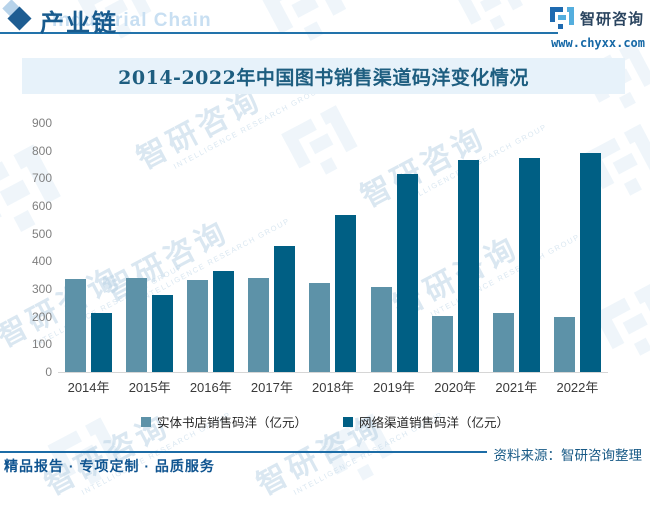  I want to click on chart-title: 2014-2022年中国图书销售渠道码洋变化情况, so click(323, 77).